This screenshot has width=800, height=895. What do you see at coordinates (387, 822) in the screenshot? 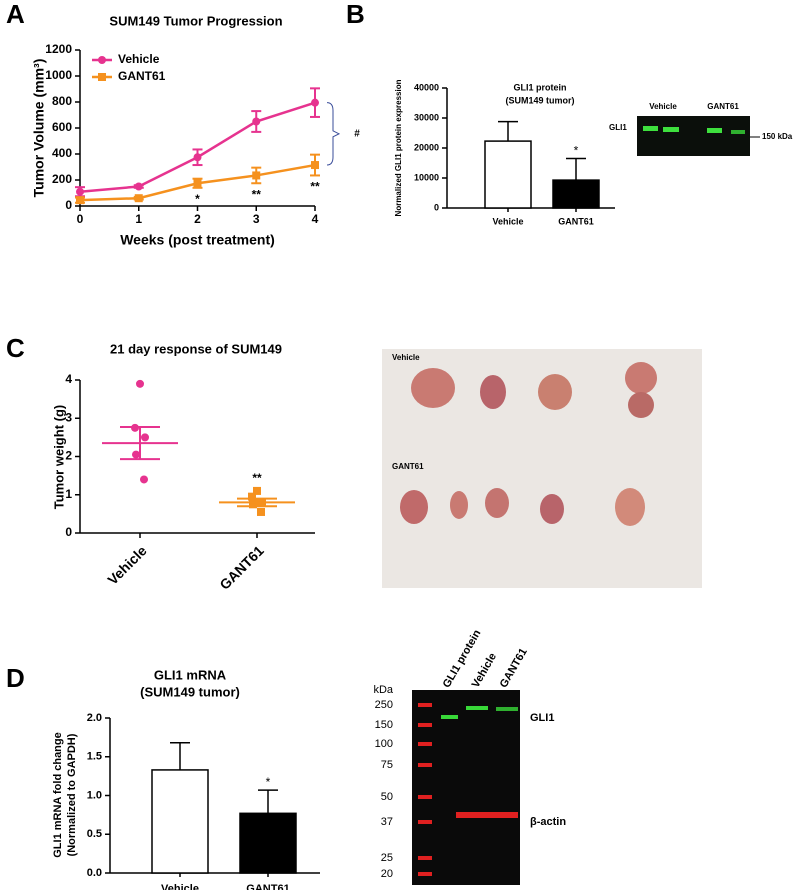
I see `ladder-label: 37` at bounding box center [387, 822].